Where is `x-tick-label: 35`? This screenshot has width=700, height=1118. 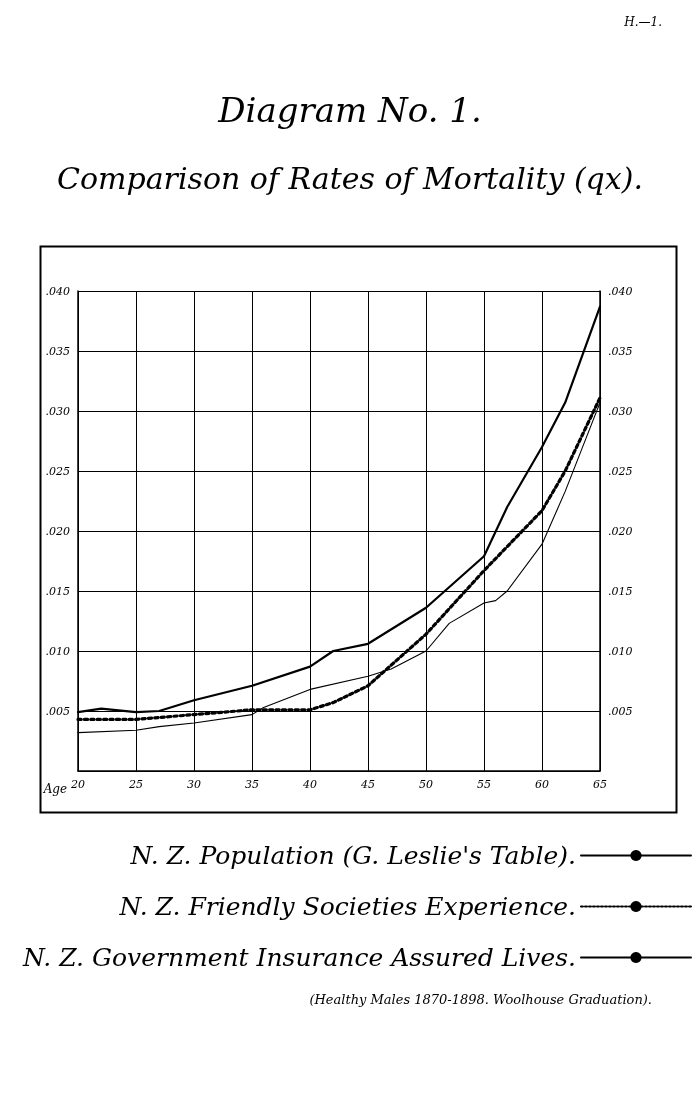 x-tick-label: 35 is located at coordinates (252, 784).